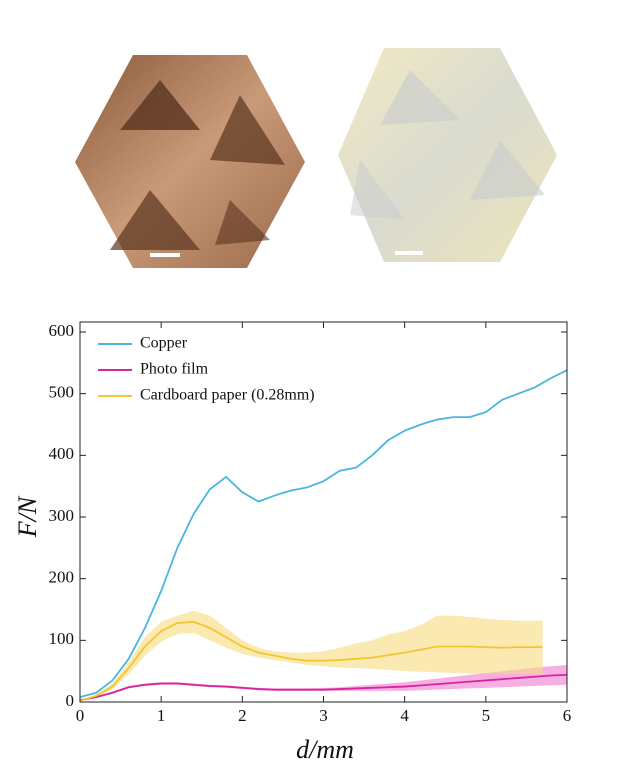 The image size is (642, 772). I want to click on legend-label: Copper, so click(164, 343).